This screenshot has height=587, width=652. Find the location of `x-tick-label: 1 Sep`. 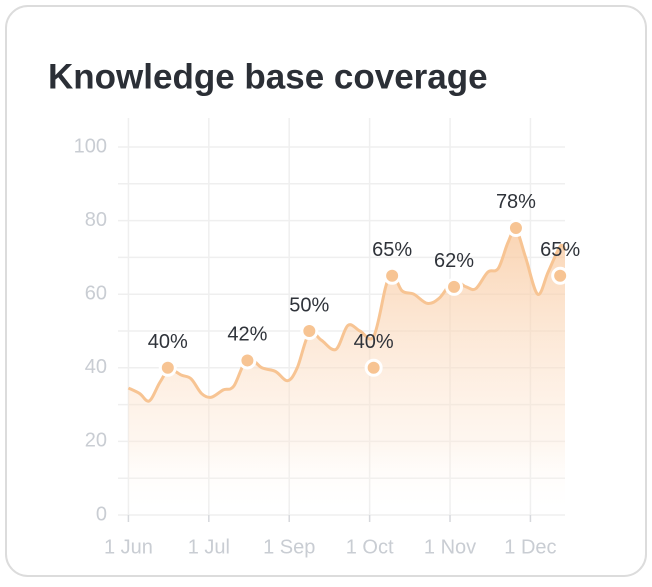

x-tick-label: 1 Sep is located at coordinates (289, 547).